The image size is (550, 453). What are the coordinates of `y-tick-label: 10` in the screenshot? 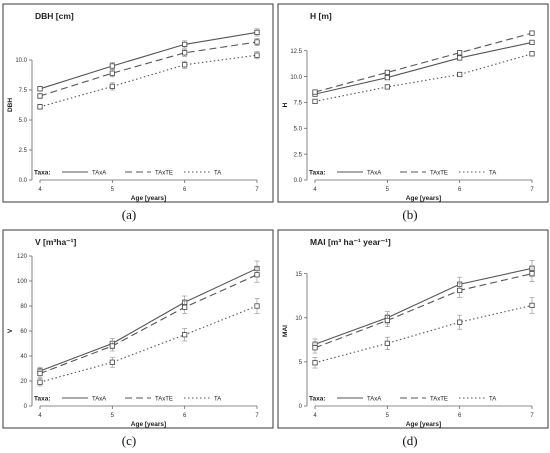 It's located at (298, 319).